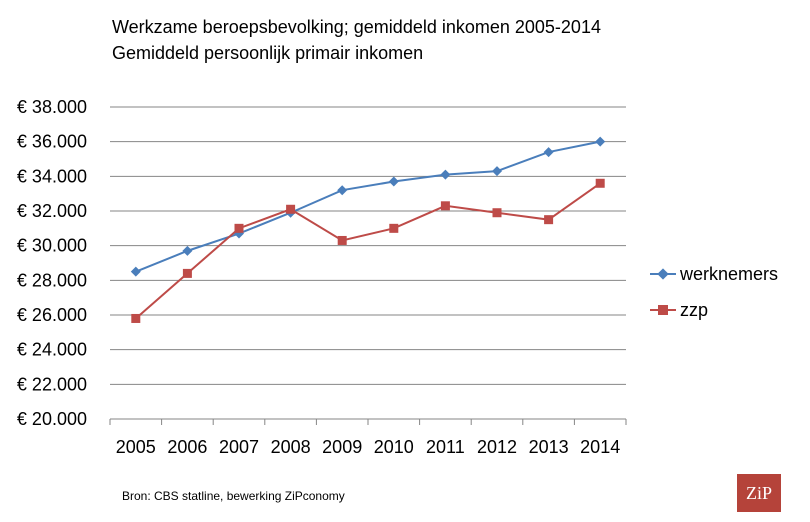 Image resolution: width=810 pixels, height=522 pixels. I want to click on point-zzp-2007, so click(239, 228).